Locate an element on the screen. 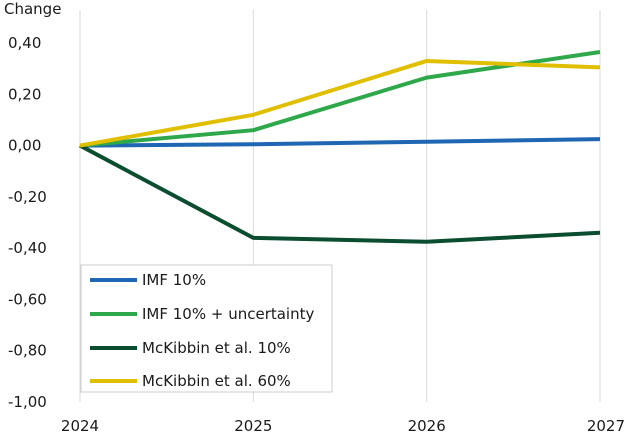 The width and height of the screenshot is (631, 437). legend-label: McKibbin et al. 60% is located at coordinates (216, 381).